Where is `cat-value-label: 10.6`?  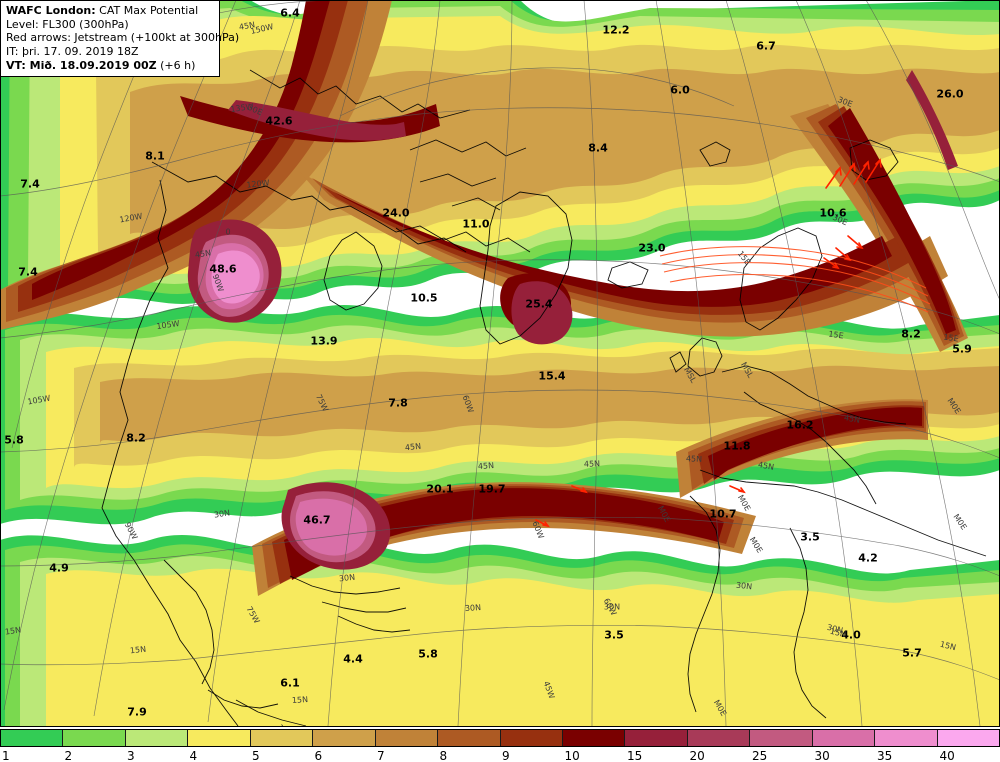 cat-value-label: 10.6 is located at coordinates (833, 213).